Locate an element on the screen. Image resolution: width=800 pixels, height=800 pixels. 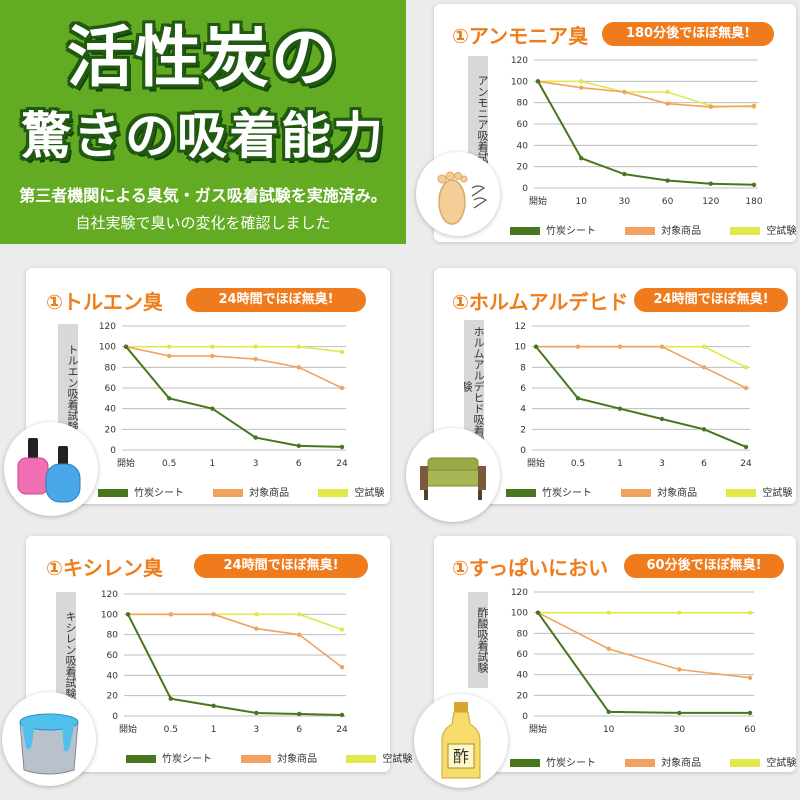
main-title-line1: 活性炭の is located at coordinates (203, 57).